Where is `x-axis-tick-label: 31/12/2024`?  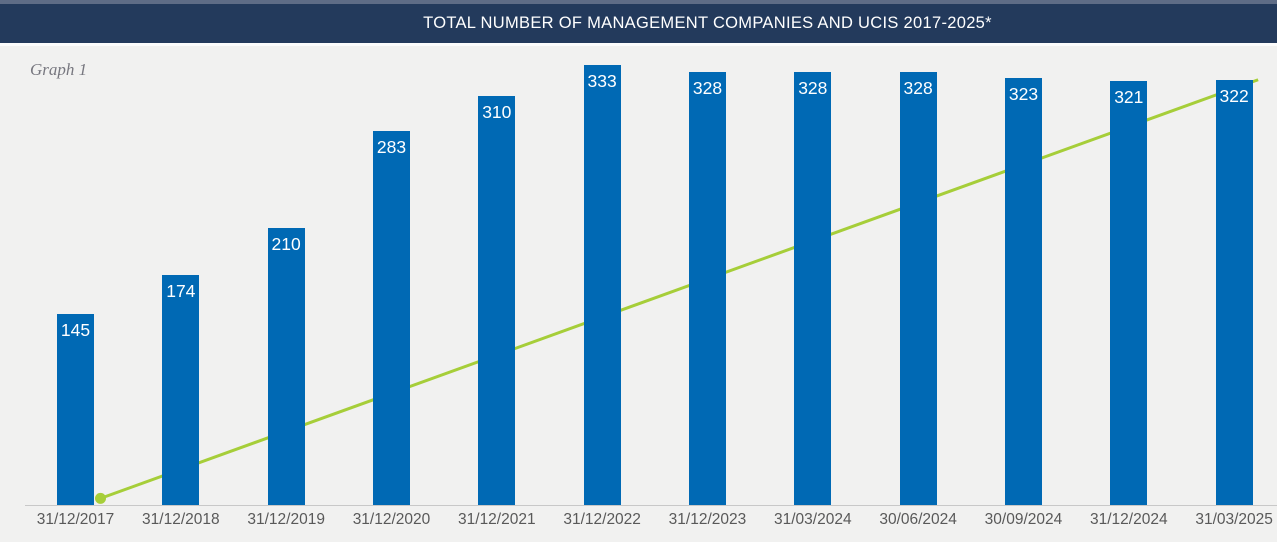 x-axis-tick-label: 31/12/2024 is located at coordinates (1129, 519).